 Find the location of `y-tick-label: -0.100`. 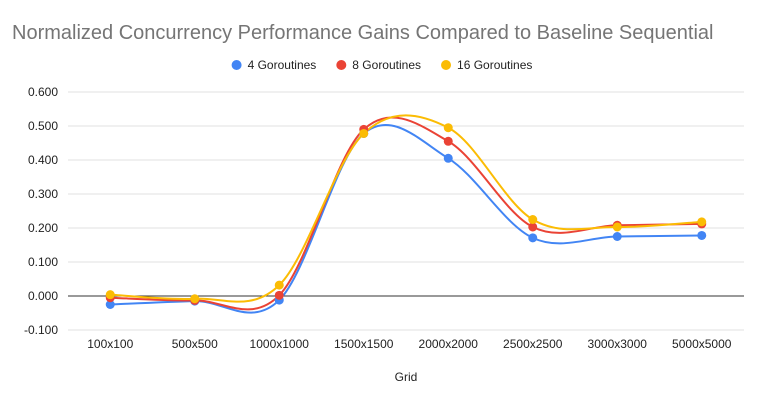

y-tick-label: -0.100 is located at coordinates (41, 330).